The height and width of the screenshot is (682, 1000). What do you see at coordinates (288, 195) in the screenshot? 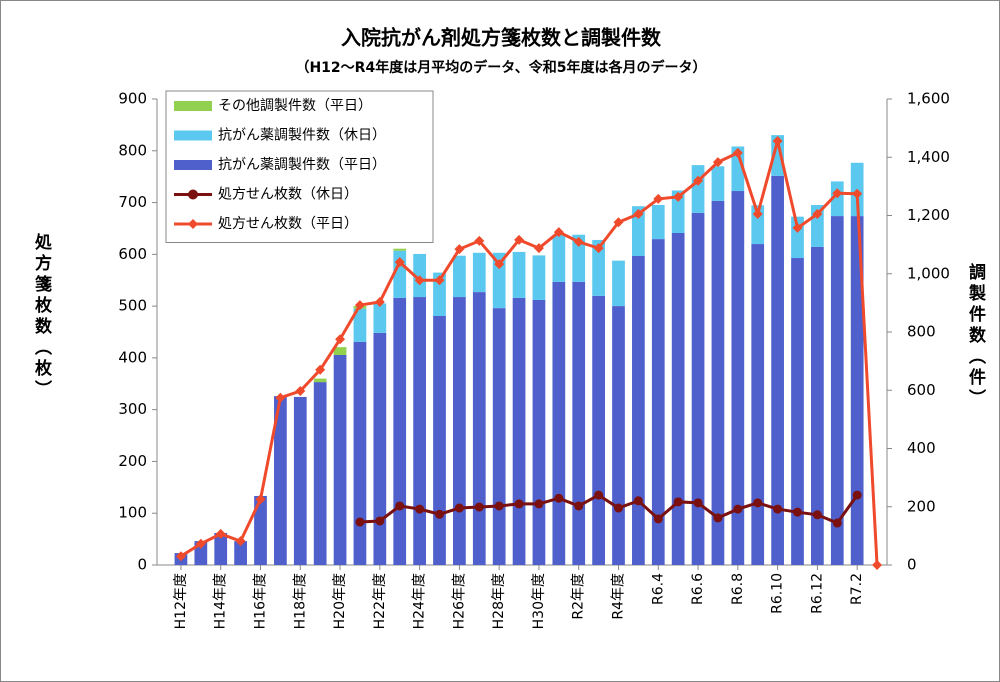
I see `legend-label: 処方せん枚数（休日）` at bounding box center [288, 195].